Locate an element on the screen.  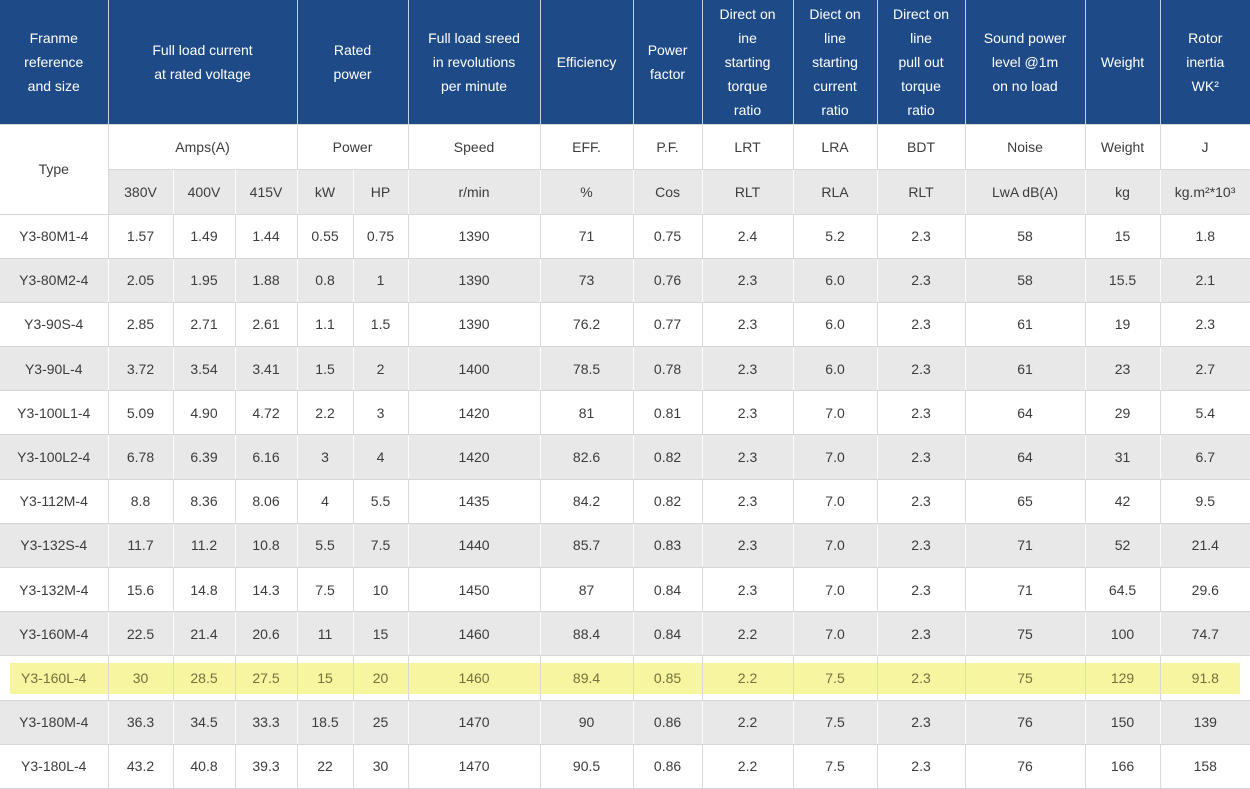
cell-value: 22.5 is located at coordinates (141, 634).